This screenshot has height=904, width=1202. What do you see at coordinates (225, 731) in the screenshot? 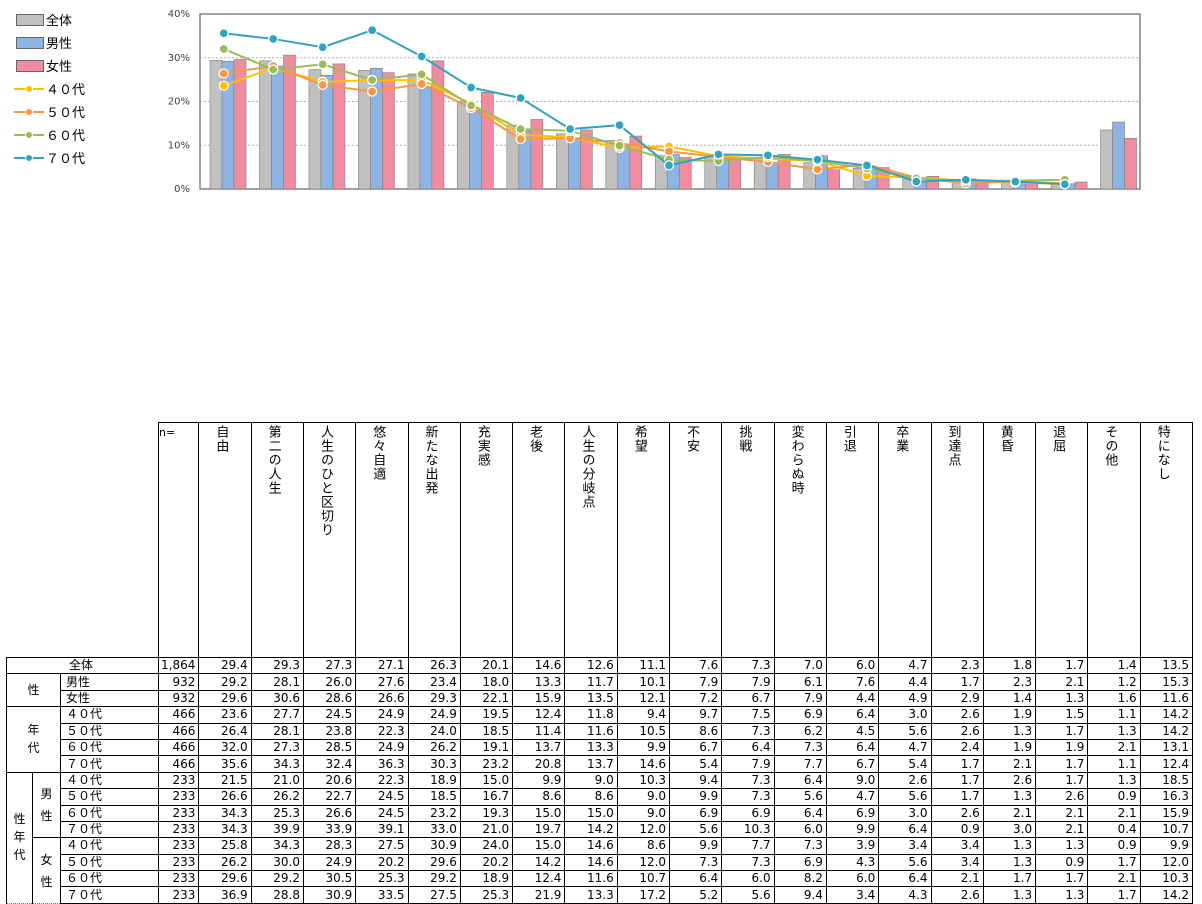
I see `table-cell: 26.4` at bounding box center [225, 731].